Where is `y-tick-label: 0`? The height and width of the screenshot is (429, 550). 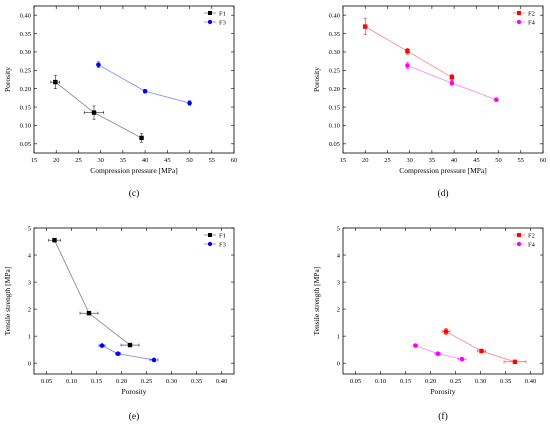 y-tick-label: 0 is located at coordinates (338, 363).